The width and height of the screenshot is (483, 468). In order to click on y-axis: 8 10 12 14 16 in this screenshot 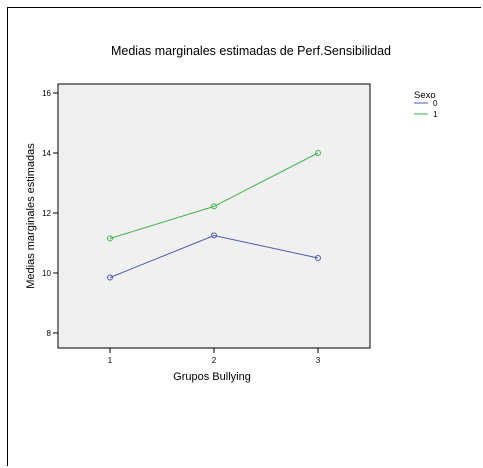, I will do `click(50, 213)`.